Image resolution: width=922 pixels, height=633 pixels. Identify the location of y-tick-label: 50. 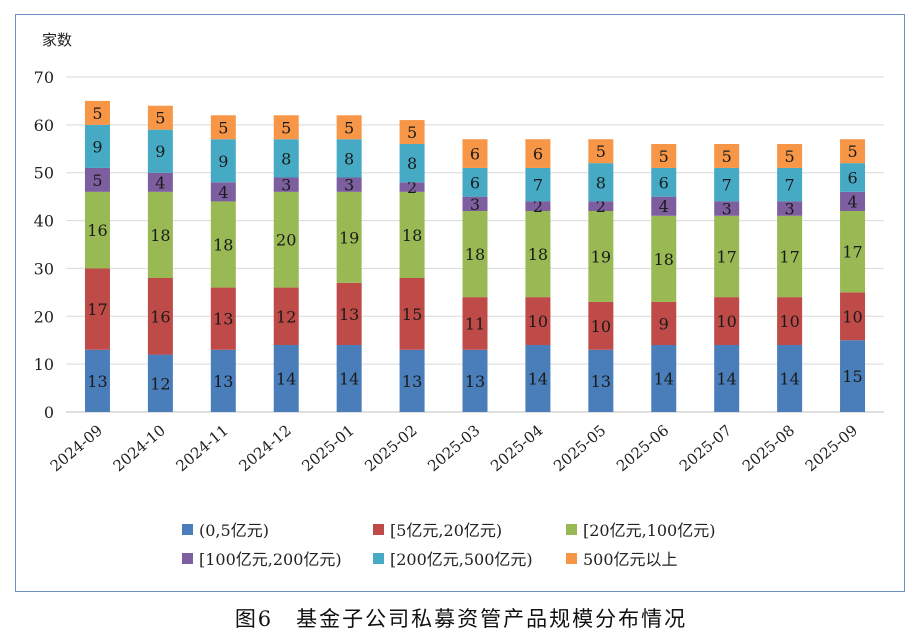
(44, 173).